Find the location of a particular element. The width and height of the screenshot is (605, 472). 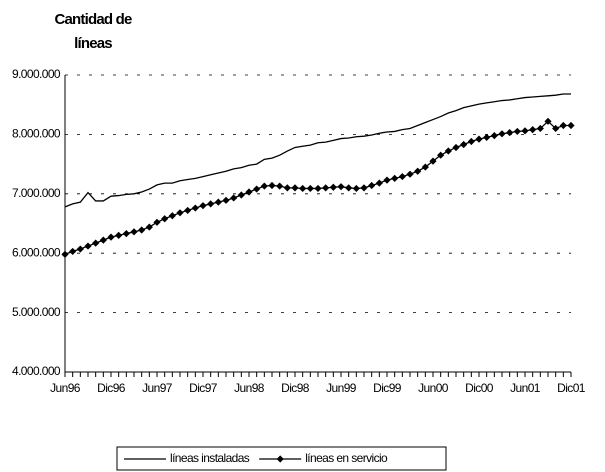

x-tick-label: Jun97 is located at coordinates (157, 388).